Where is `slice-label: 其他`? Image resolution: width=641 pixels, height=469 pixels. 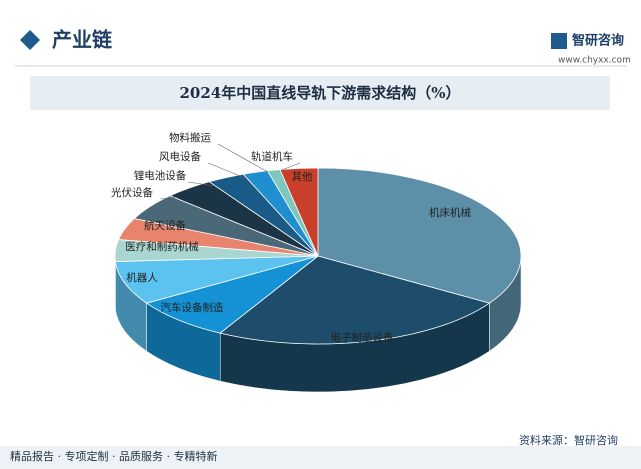 slice-label: 其他 is located at coordinates (302, 176).